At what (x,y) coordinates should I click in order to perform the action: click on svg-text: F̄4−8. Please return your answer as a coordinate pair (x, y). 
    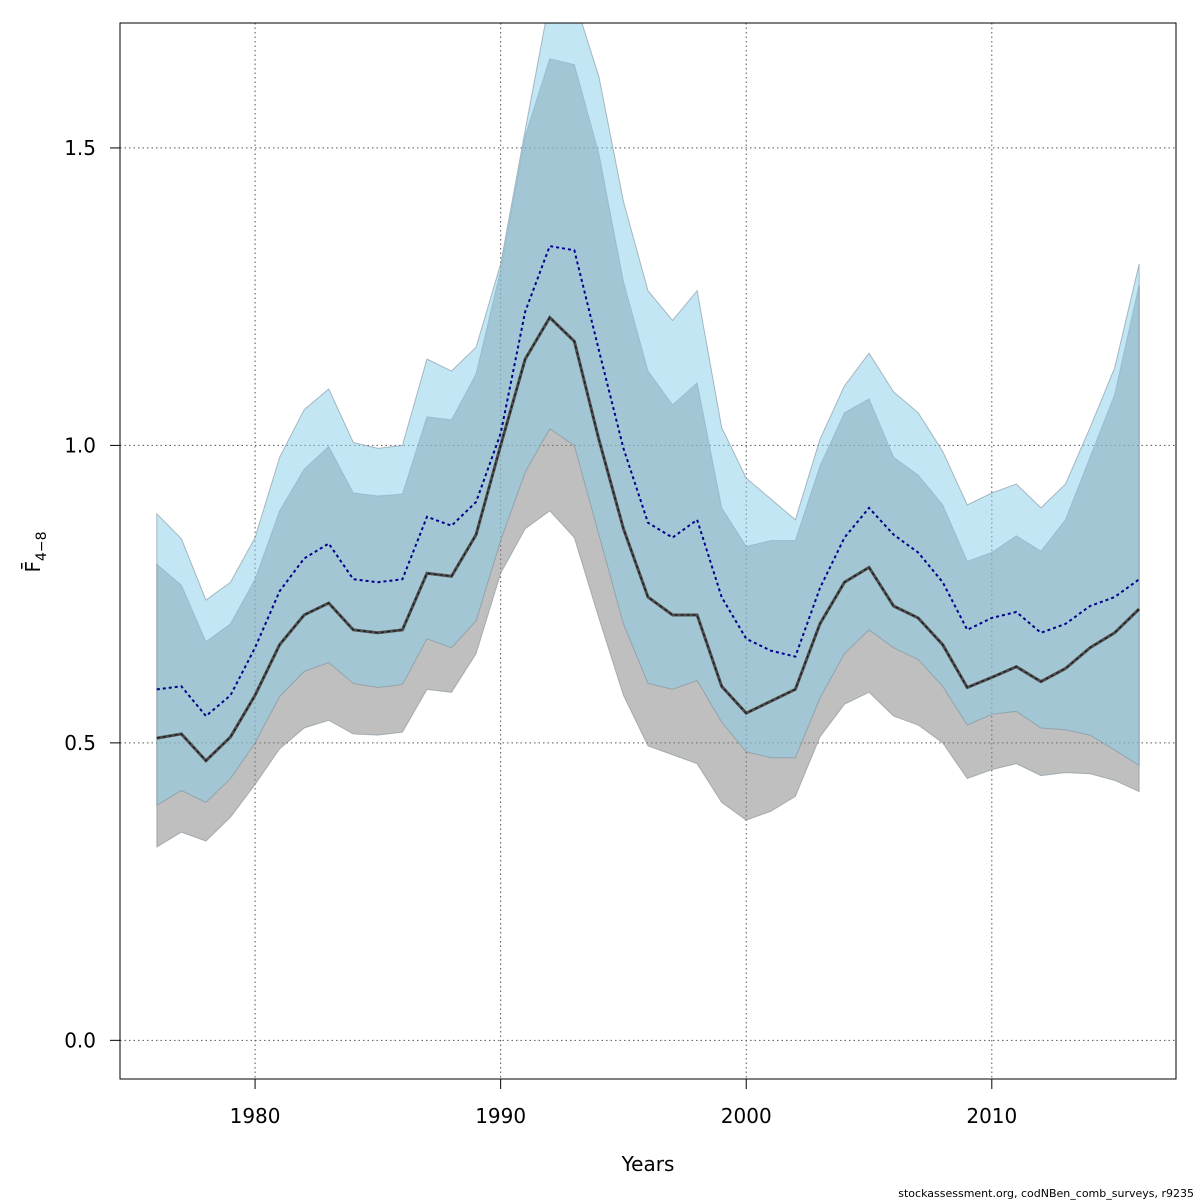
    Looking at the image, I should click on (35, 551).